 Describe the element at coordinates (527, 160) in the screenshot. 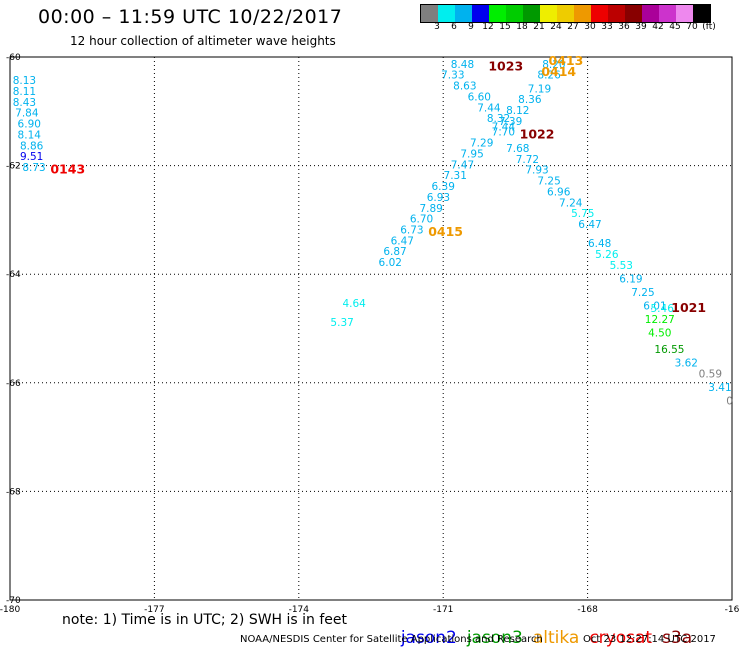

I see `data-point-label: 7.72` at that location.